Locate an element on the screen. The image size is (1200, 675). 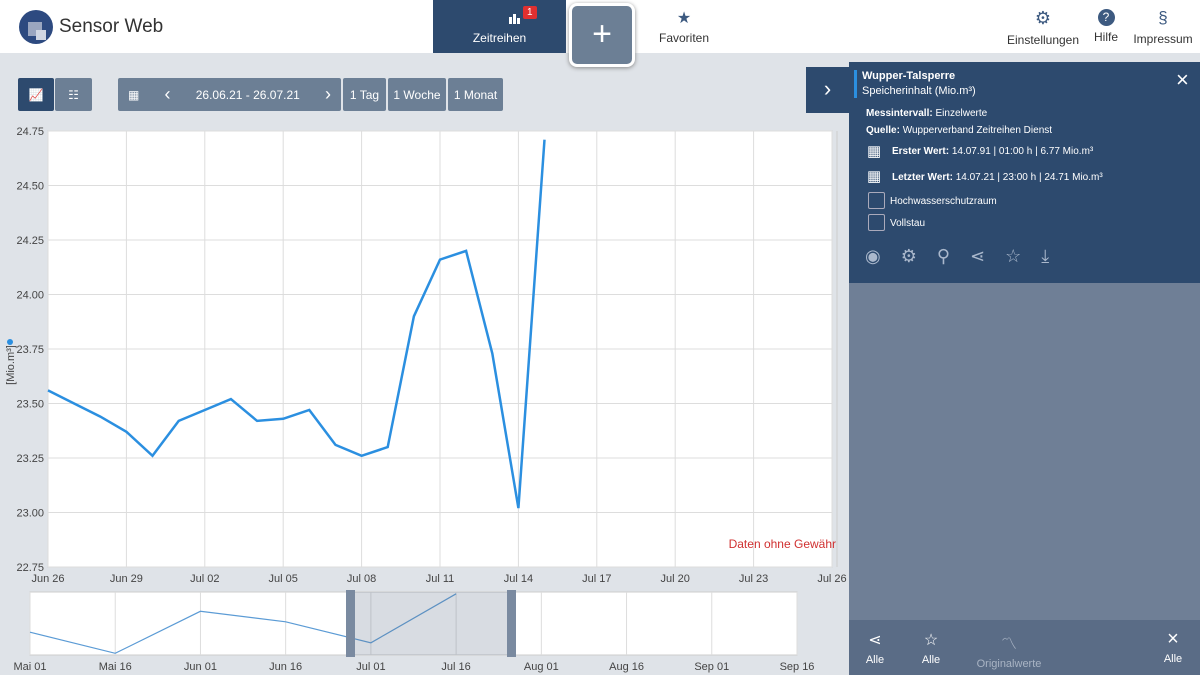
menu-label: Impressum is located at coordinates (1163, 39).